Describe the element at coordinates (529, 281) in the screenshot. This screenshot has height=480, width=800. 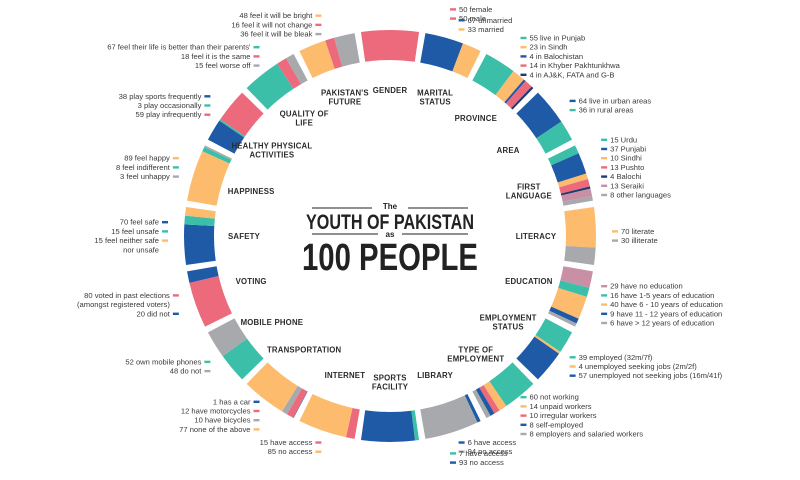
I see `category-label-education: EDUCATION` at that location.